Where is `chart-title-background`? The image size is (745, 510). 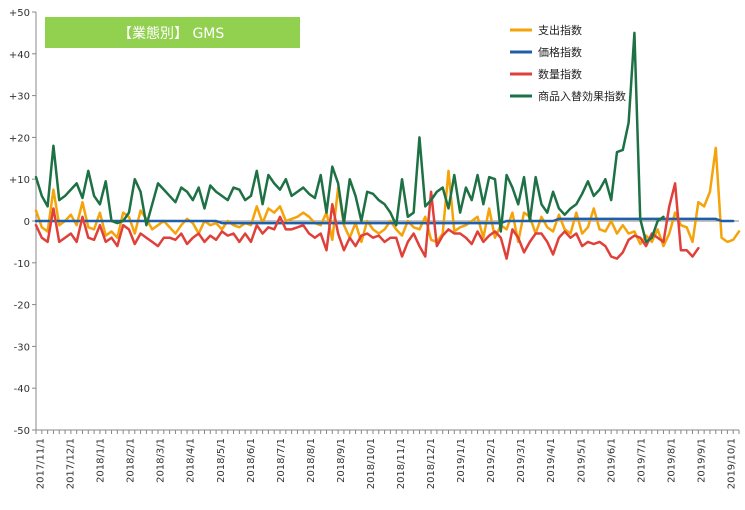
chart-title-background is located at coordinates (172, 32).